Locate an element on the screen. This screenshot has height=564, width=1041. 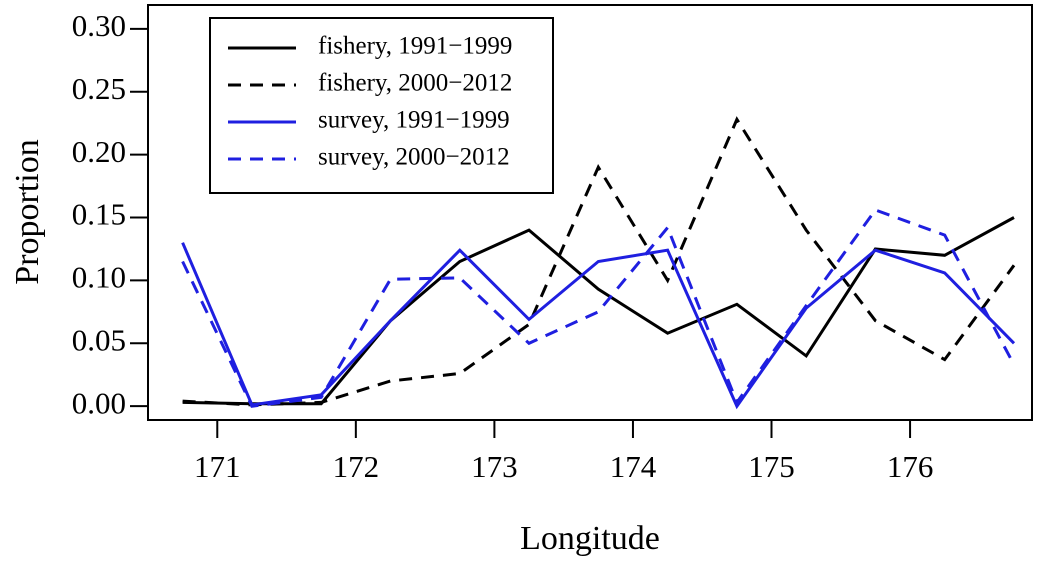
x-tick-label: 174 is located at coordinates (633, 466).